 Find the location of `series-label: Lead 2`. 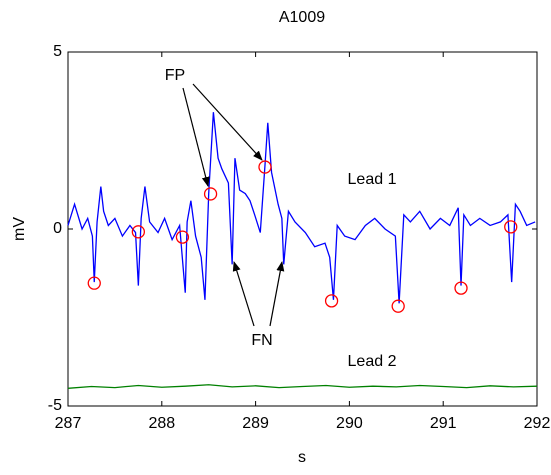

series-label: Lead 2 is located at coordinates (372, 361).